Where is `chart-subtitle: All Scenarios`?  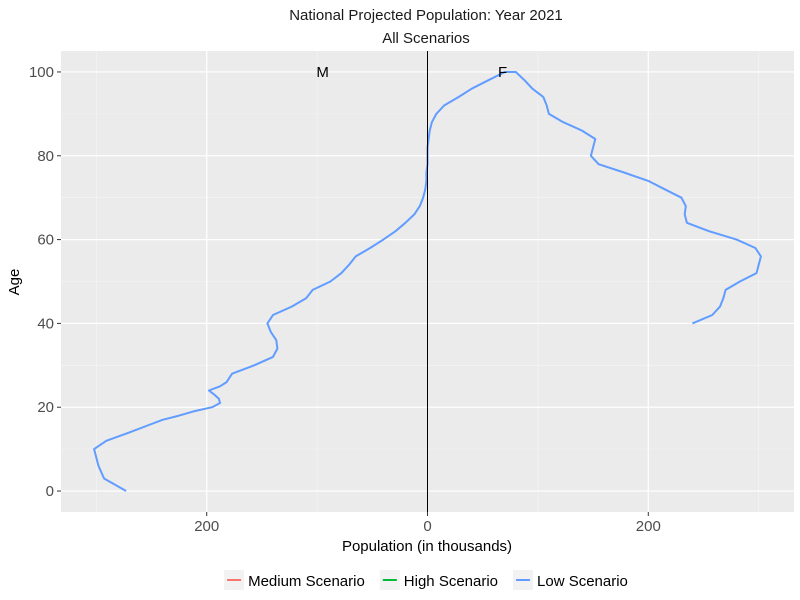
chart-subtitle: All Scenarios is located at coordinates (426, 38).